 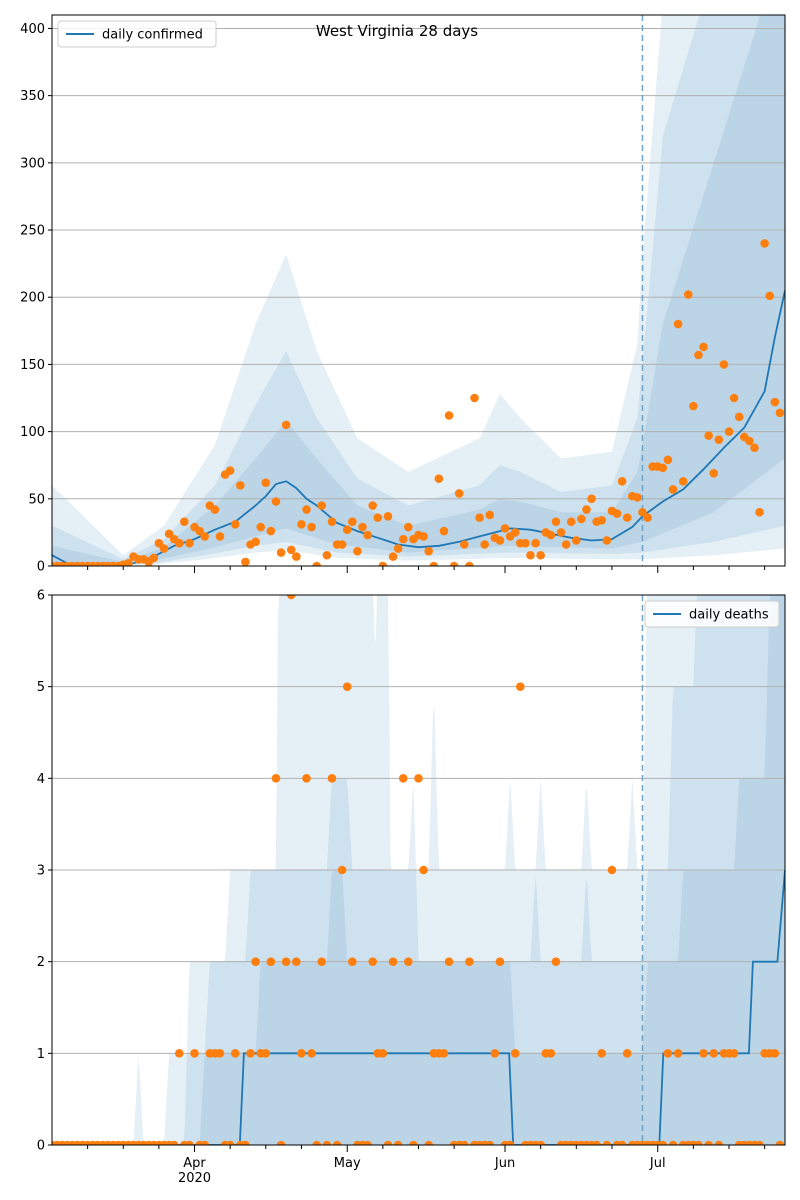 What do you see at coordinates (32, 365) in the screenshot?
I see `y-tick-label: 150` at bounding box center [32, 365].